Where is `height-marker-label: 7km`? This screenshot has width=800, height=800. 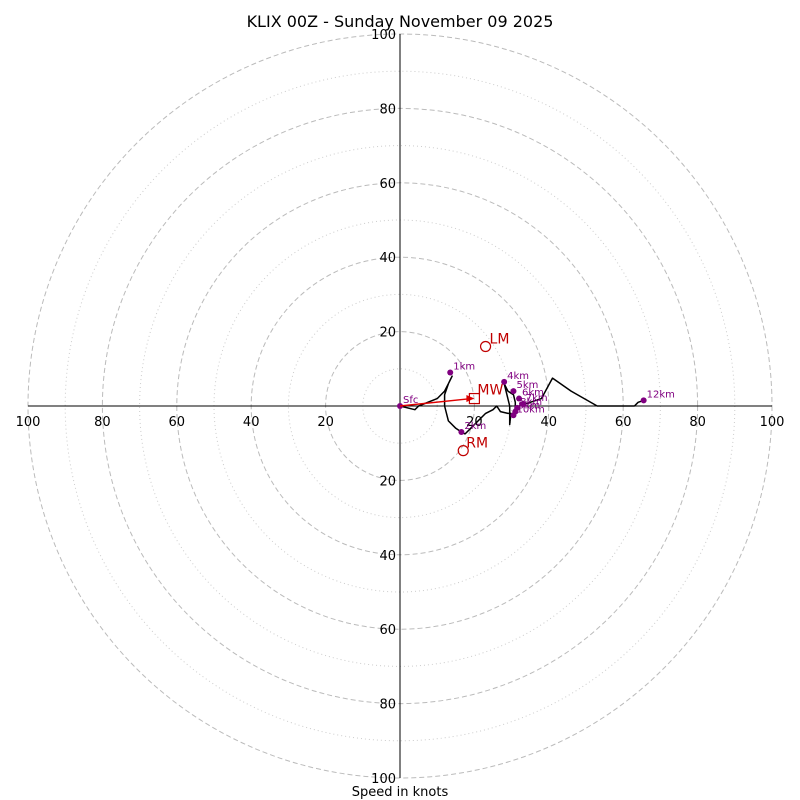 height-marker-label: 7km is located at coordinates (537, 398).